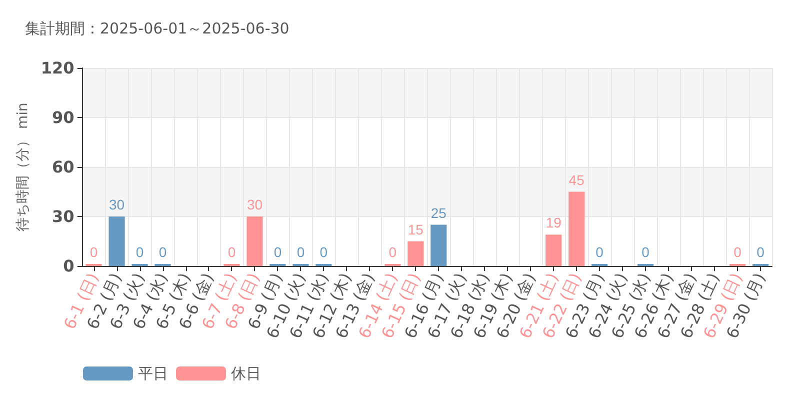  Describe the element at coordinates (63, 167) in the screenshot. I see `y-tick-label: 60` at that location.